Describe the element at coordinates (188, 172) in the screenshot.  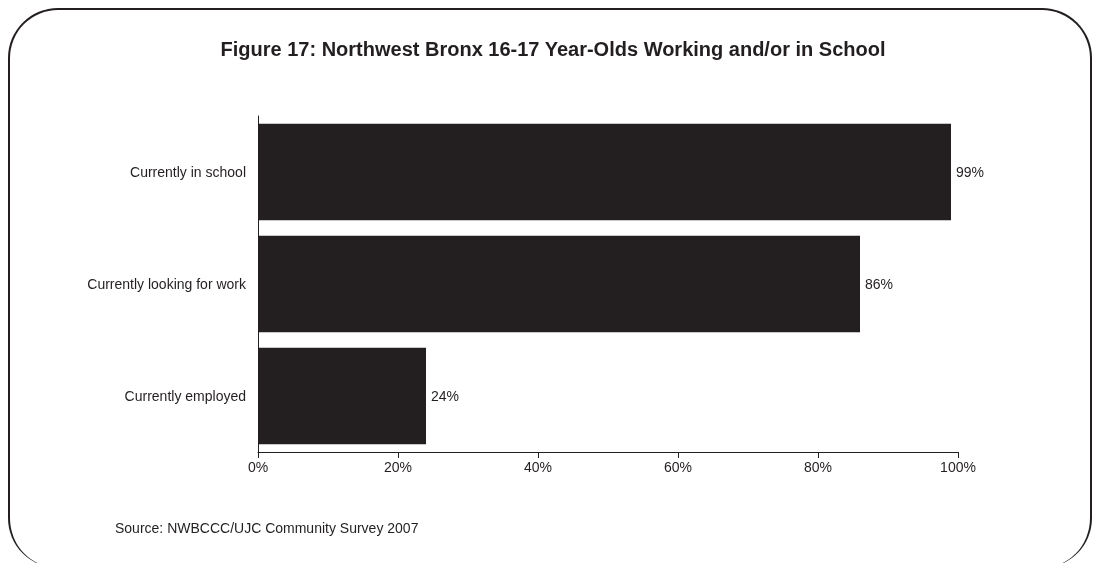
I see `y-tick-label: Currently in school` at that location.